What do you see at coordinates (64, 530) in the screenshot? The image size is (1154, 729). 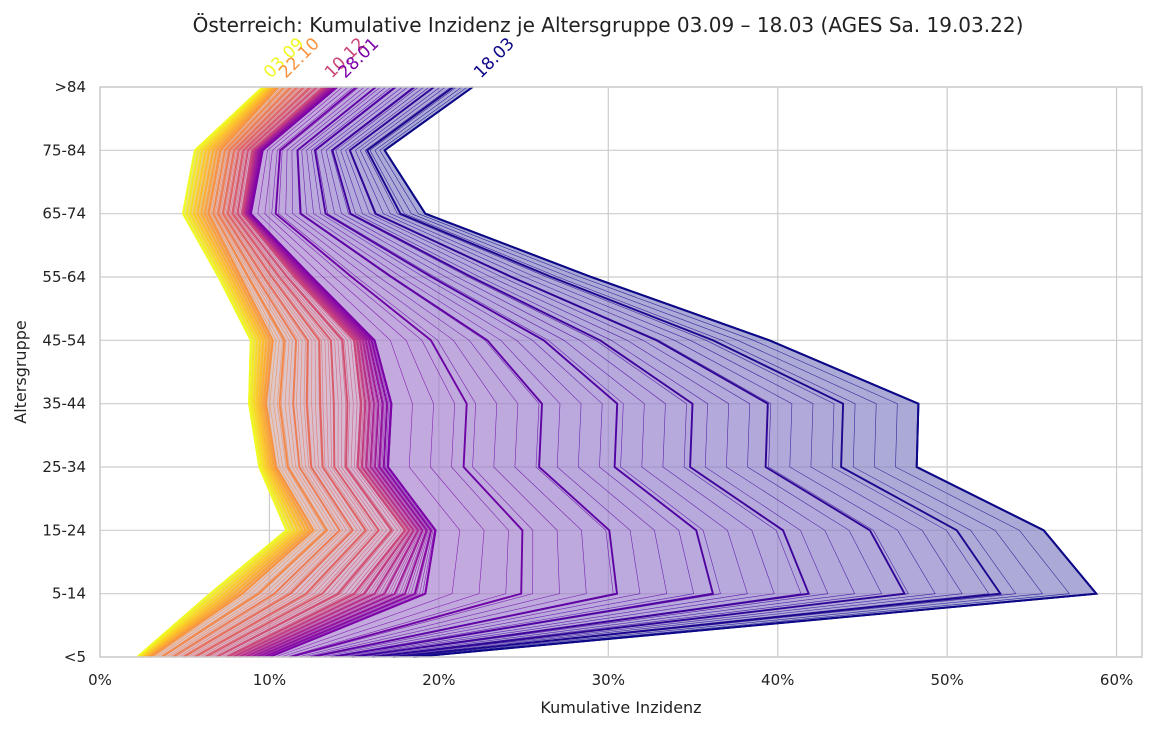 I see `y-tick-label: 15-24` at bounding box center [64, 530].